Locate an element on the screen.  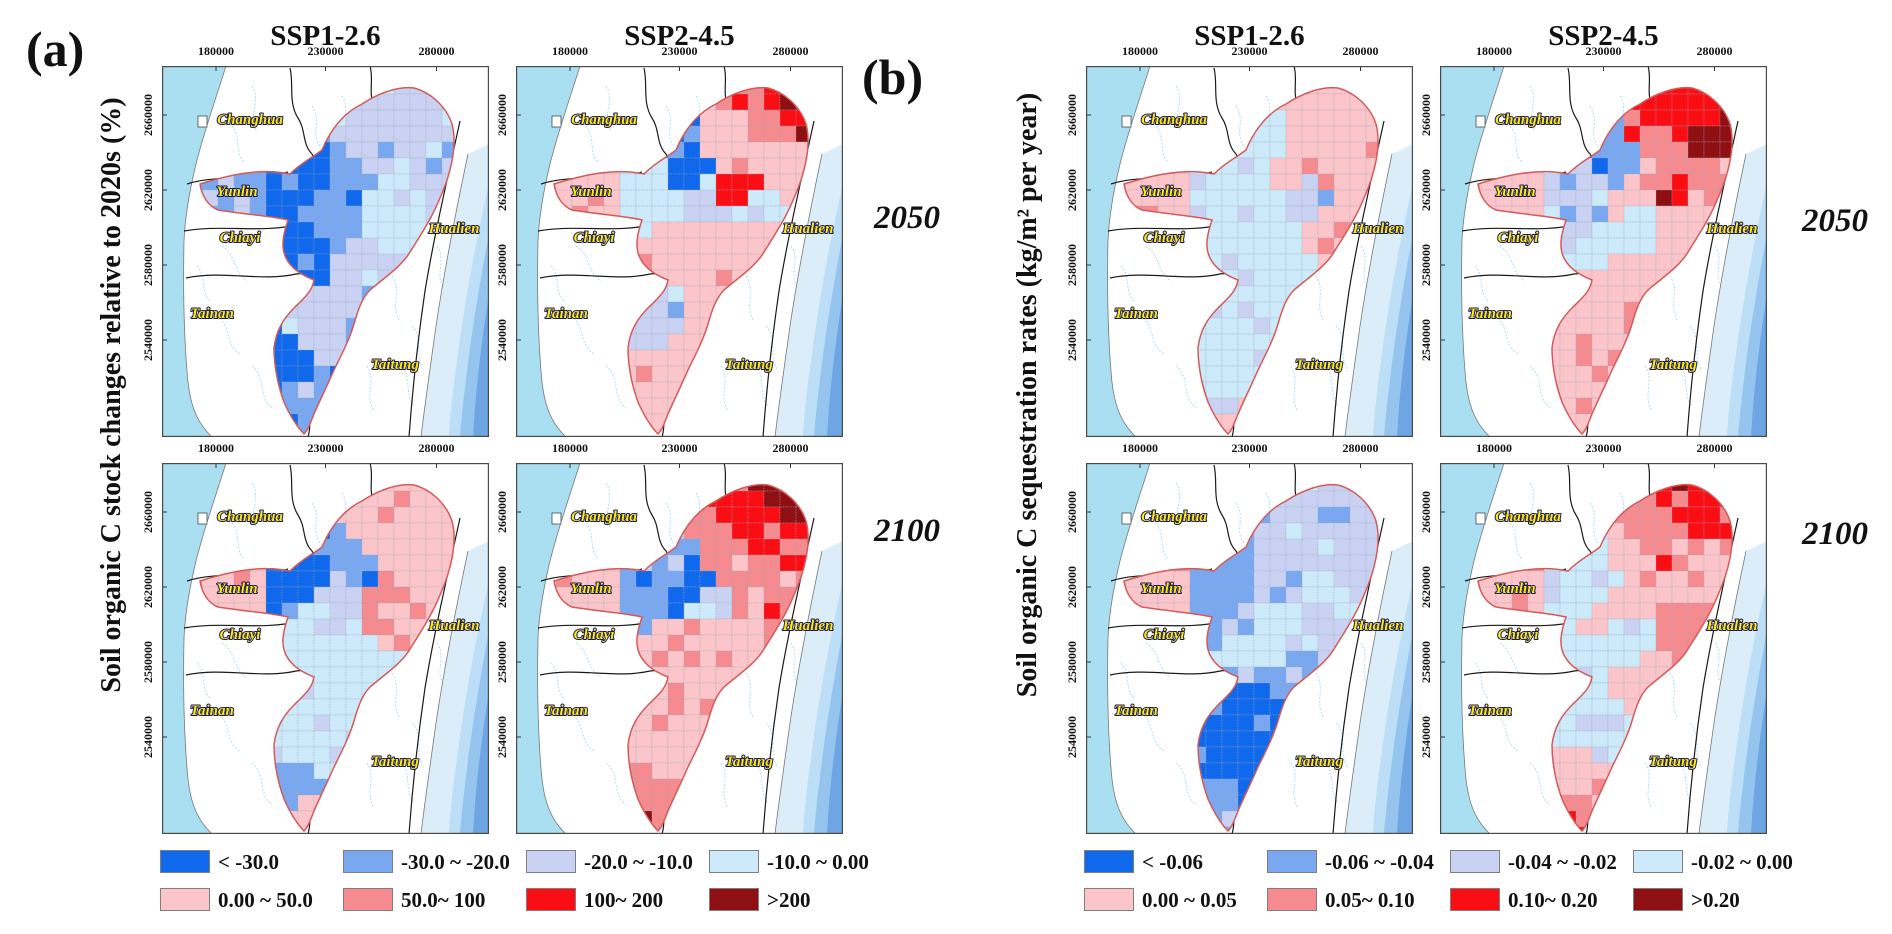
legend-label: 0.00 ~ 0.05 is located at coordinates (1189, 900).